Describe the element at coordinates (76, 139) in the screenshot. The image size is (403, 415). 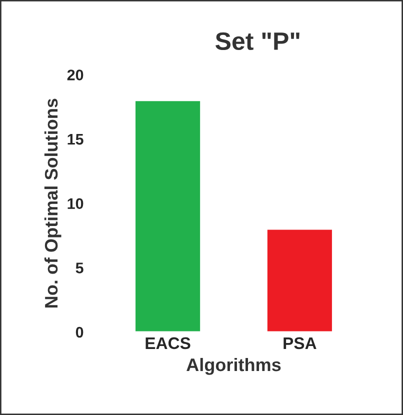
I see `y-tick-label: 15` at that location.